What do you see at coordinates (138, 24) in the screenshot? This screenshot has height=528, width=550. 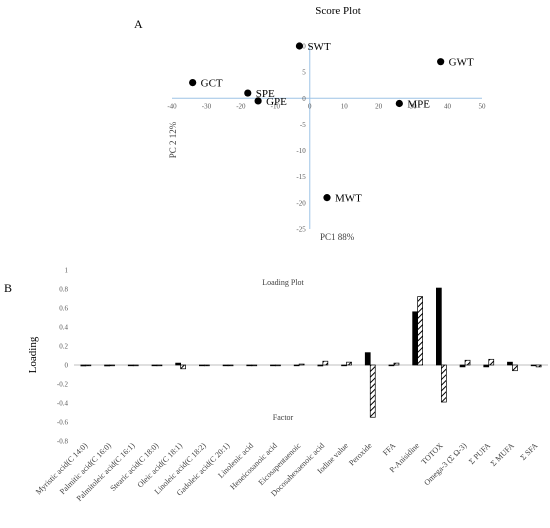 I see `panel-a-label: A` at bounding box center [138, 24].